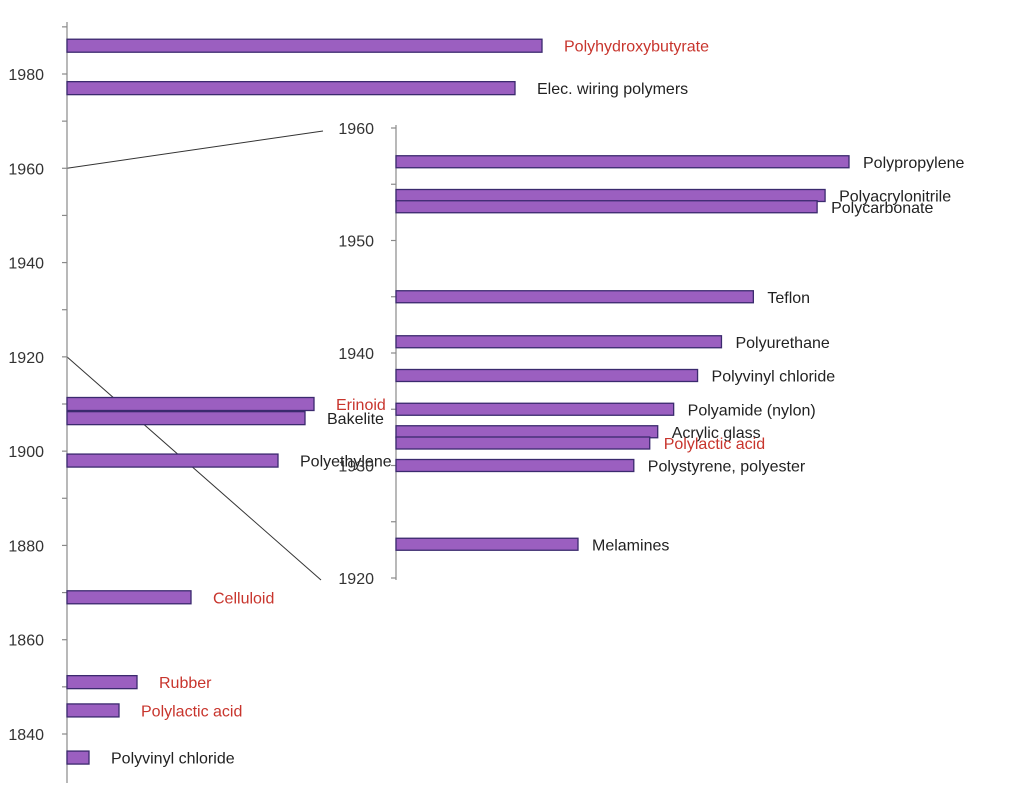  Describe the element at coordinates (173, 759) in the screenshot. I see `bar-label-polyvinyl-chloride: Polyvinyl chloride` at that location.